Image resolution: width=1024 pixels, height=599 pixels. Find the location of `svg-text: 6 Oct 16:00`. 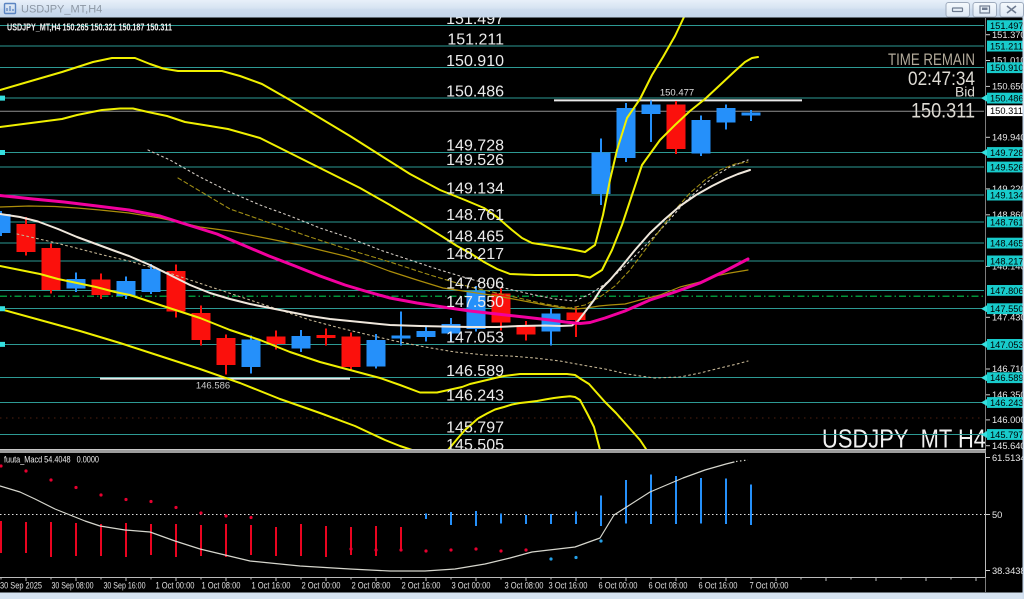

svg-text: 6 Oct 16:00 is located at coordinates (718, 586).